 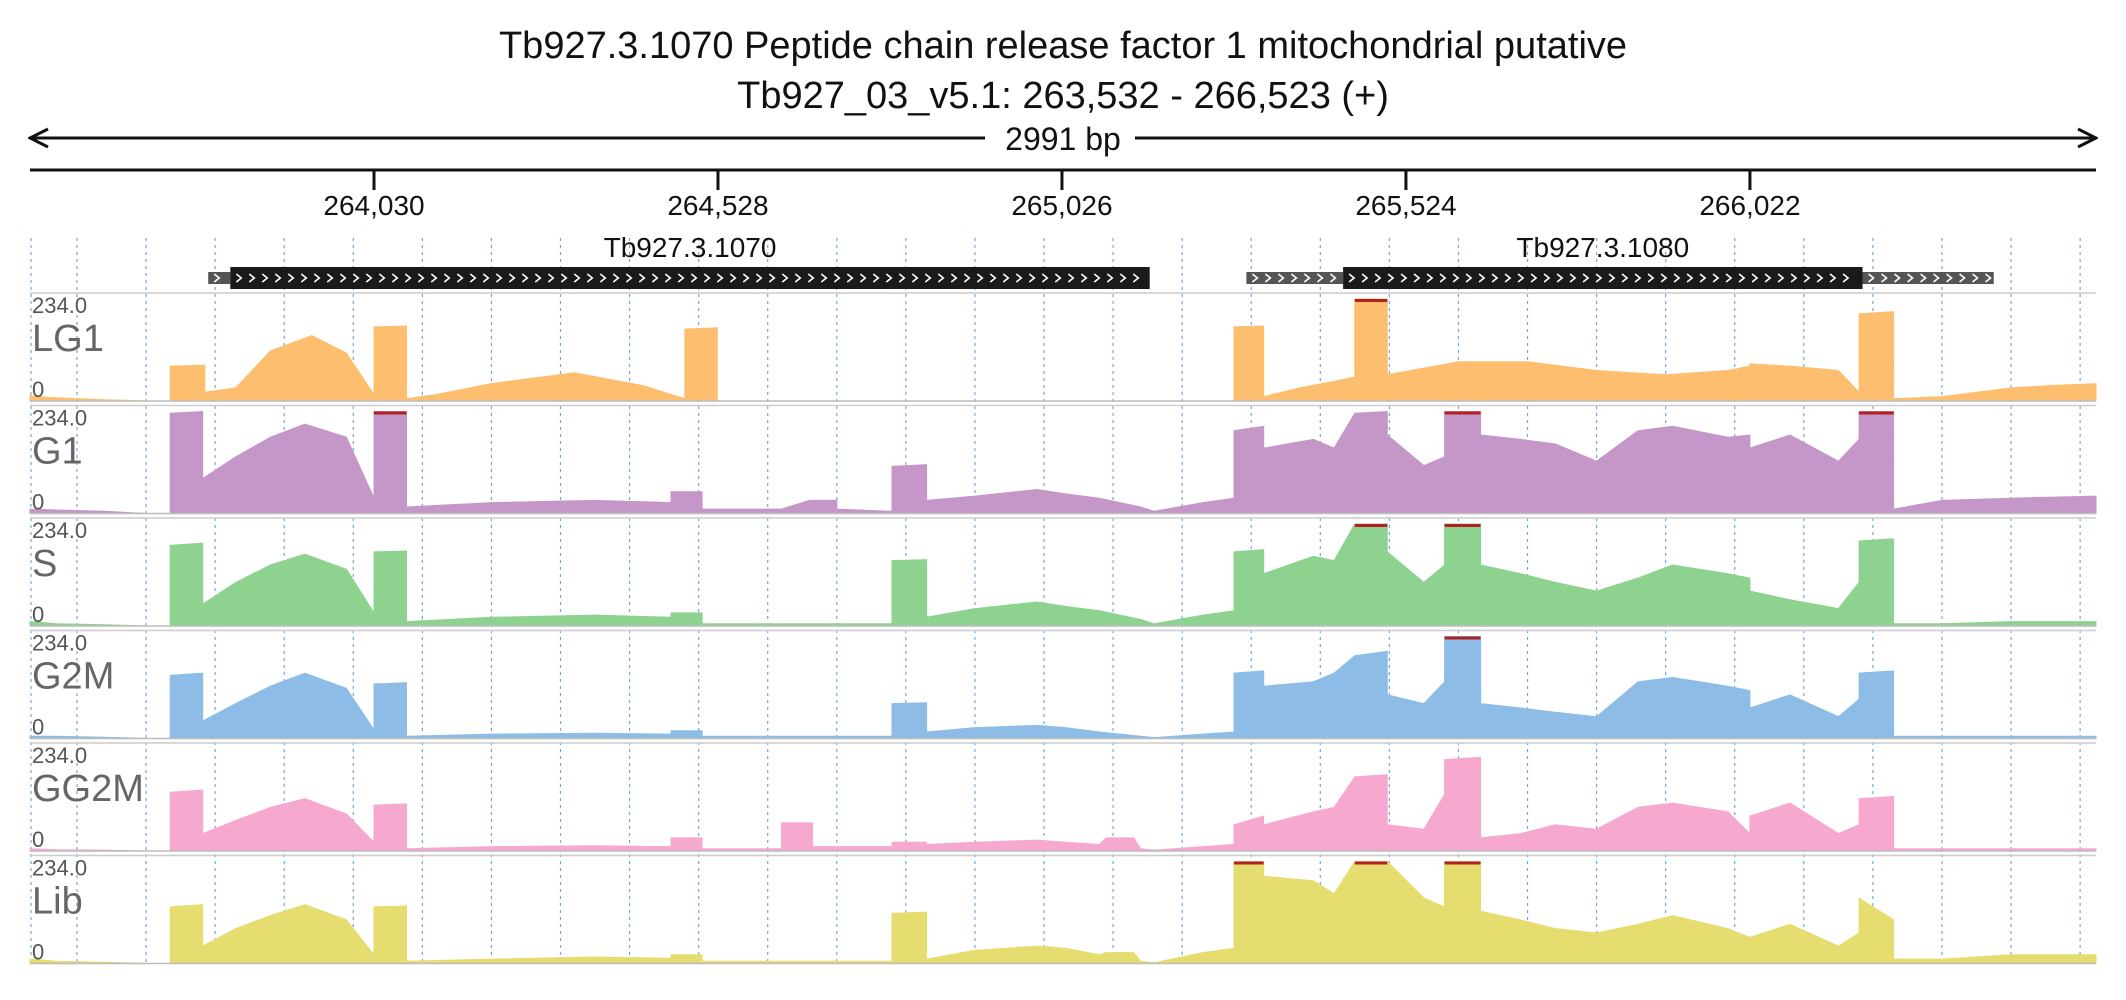 What do you see at coordinates (1063, 96) in the screenshot?
I see `title-line-2: Tb927_03_v5.1: 263,532 - 266,523 (+)` at bounding box center [1063, 96].